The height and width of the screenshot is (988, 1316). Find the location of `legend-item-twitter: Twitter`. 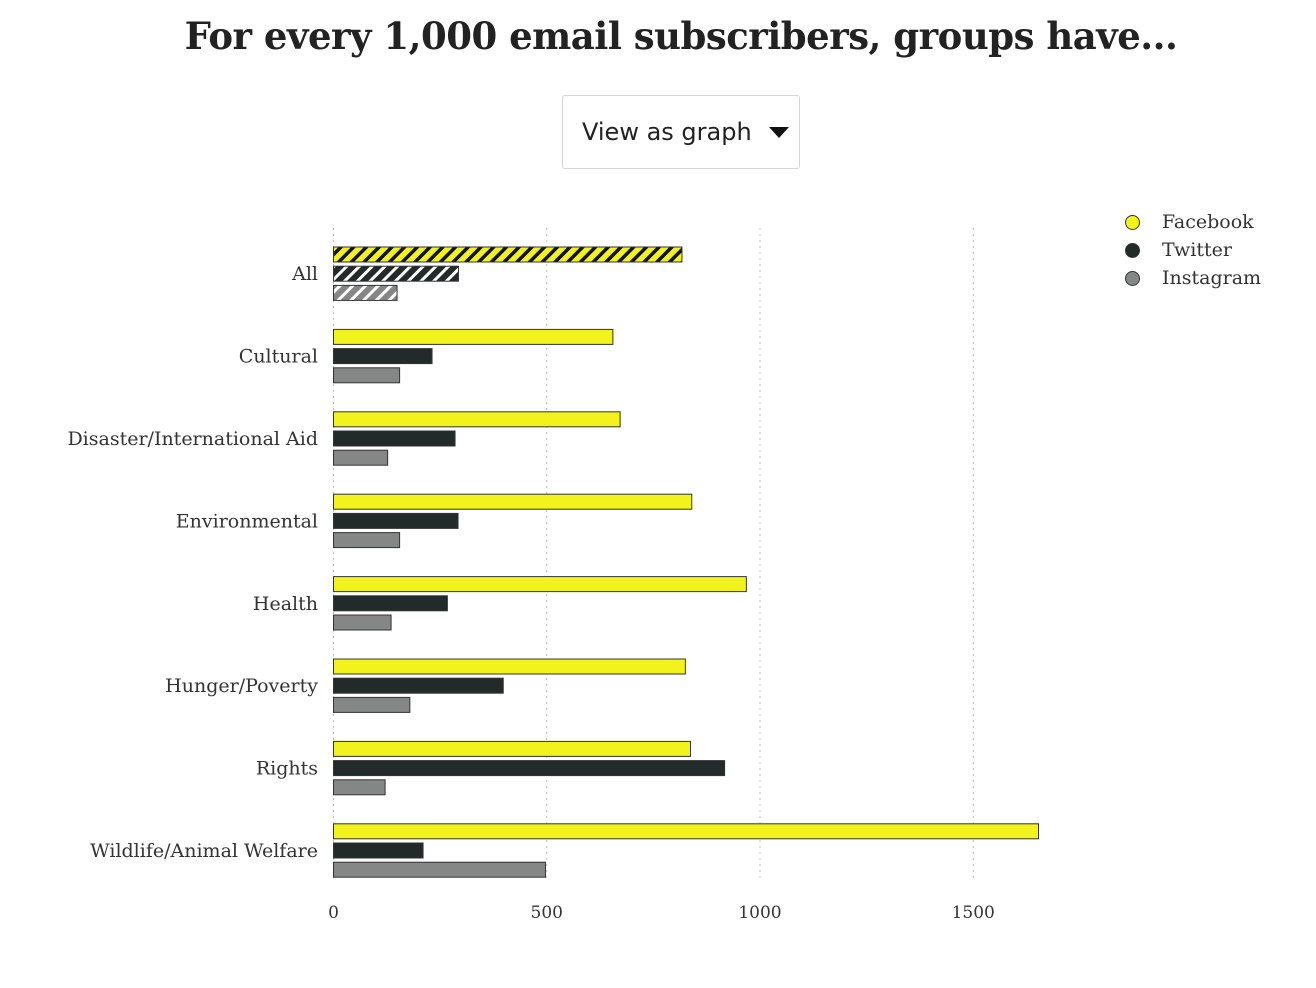

legend-item-twitter: Twitter is located at coordinates (1193, 250).